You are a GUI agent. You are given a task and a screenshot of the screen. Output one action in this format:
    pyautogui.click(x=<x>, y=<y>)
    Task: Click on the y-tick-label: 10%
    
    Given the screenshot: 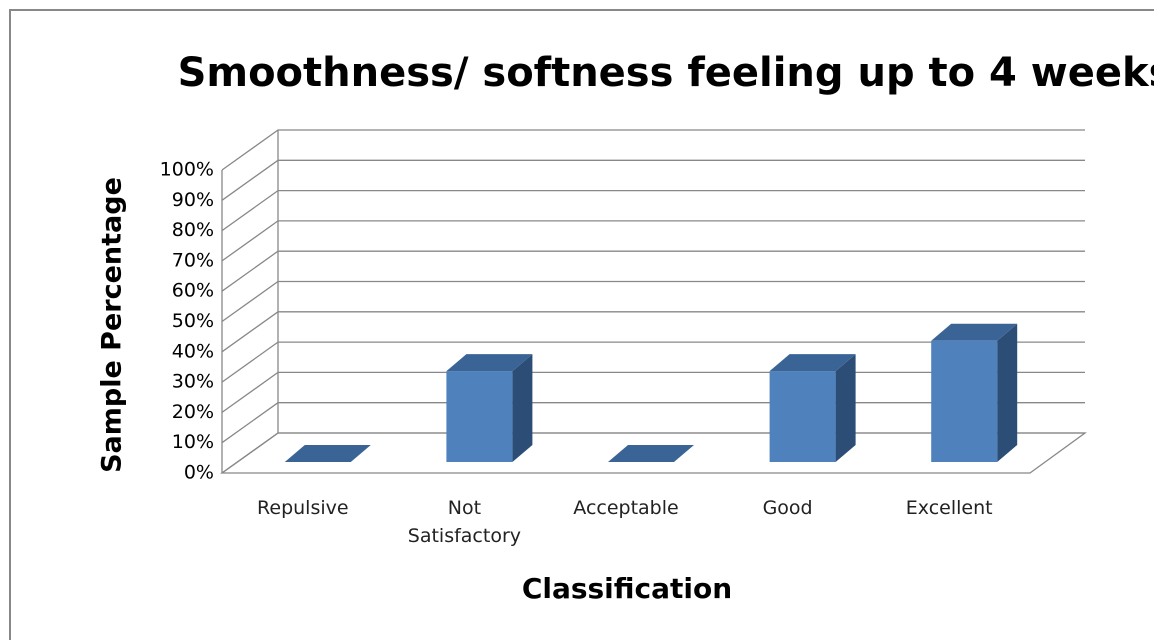 What is the action you would take?
    pyautogui.click(x=193, y=442)
    